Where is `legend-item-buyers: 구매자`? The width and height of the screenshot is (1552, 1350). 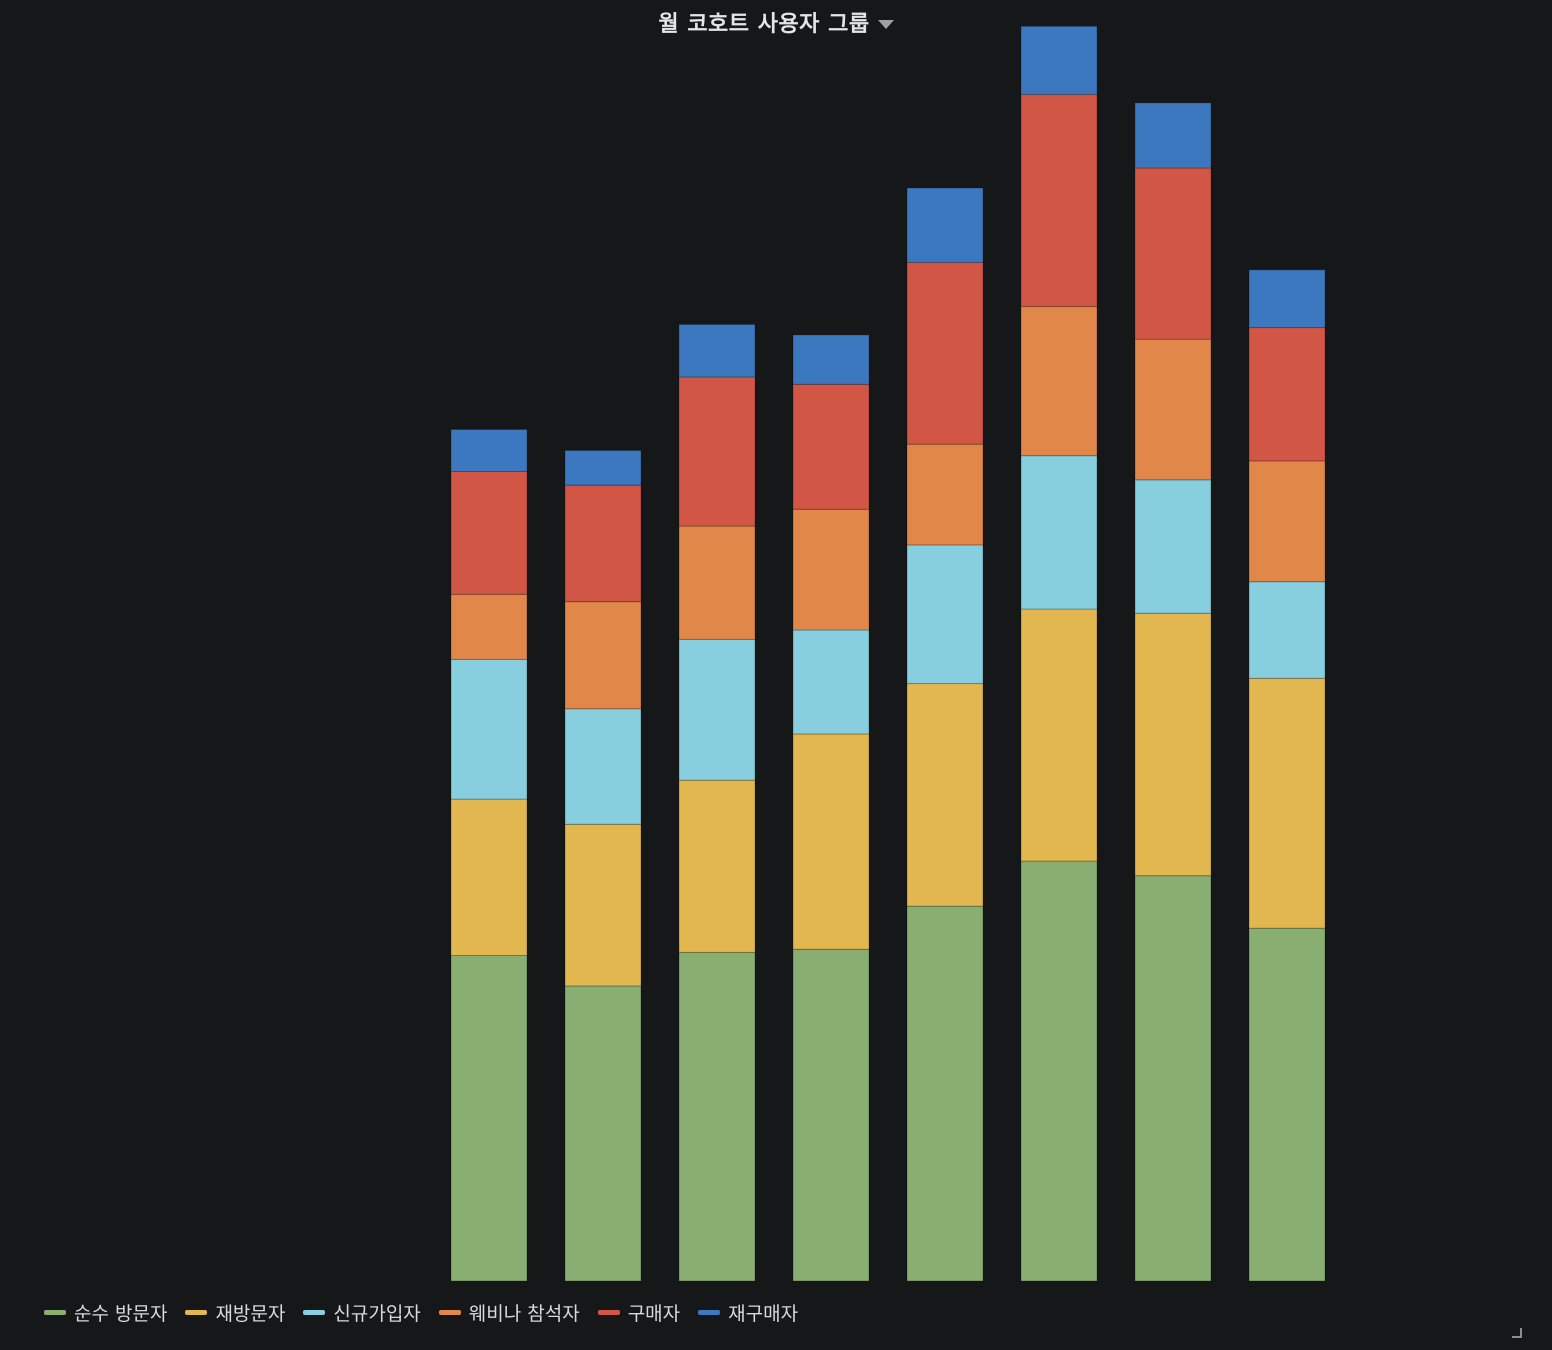
legend-item-buyers: 구매자 is located at coordinates (639, 1312).